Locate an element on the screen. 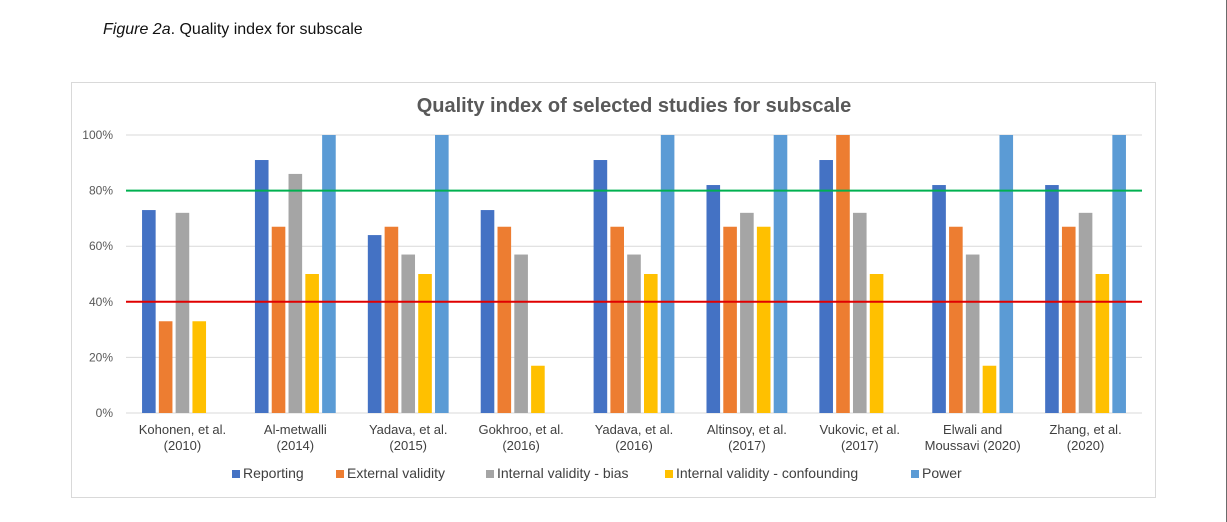  y-tick-label: 60% is located at coordinates (101, 246).